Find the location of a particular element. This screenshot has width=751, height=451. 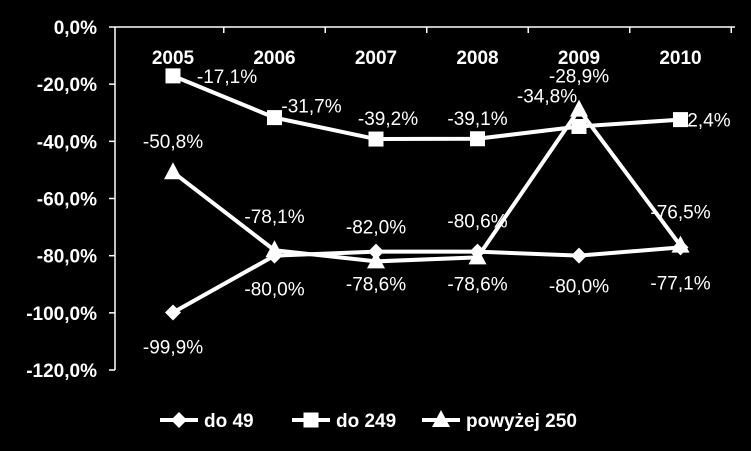

data-label: -99,9% is located at coordinates (173, 348).